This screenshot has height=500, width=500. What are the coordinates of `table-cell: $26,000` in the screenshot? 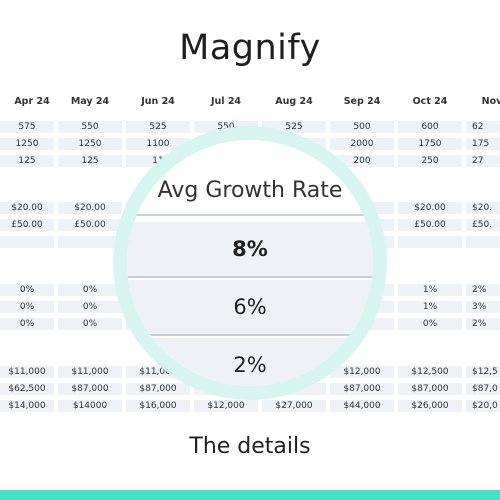 It's located at (430, 406).